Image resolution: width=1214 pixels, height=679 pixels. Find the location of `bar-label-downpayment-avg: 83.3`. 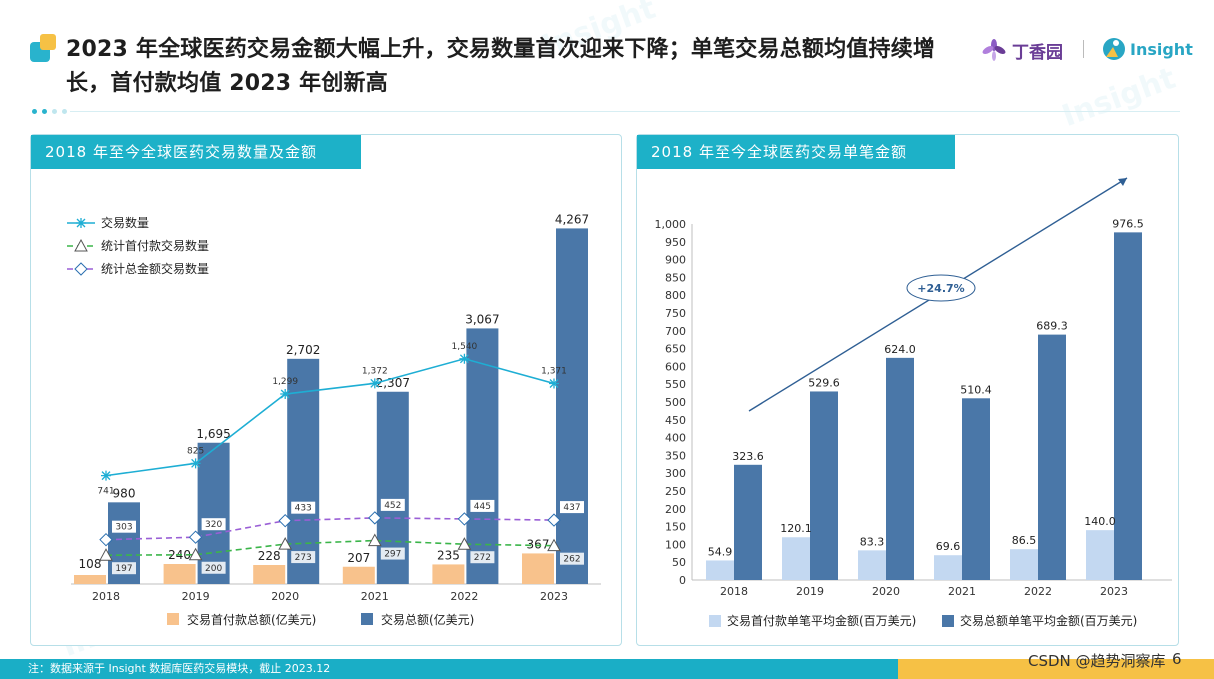

bar-label-downpayment-avg: 83.3 is located at coordinates (872, 541).